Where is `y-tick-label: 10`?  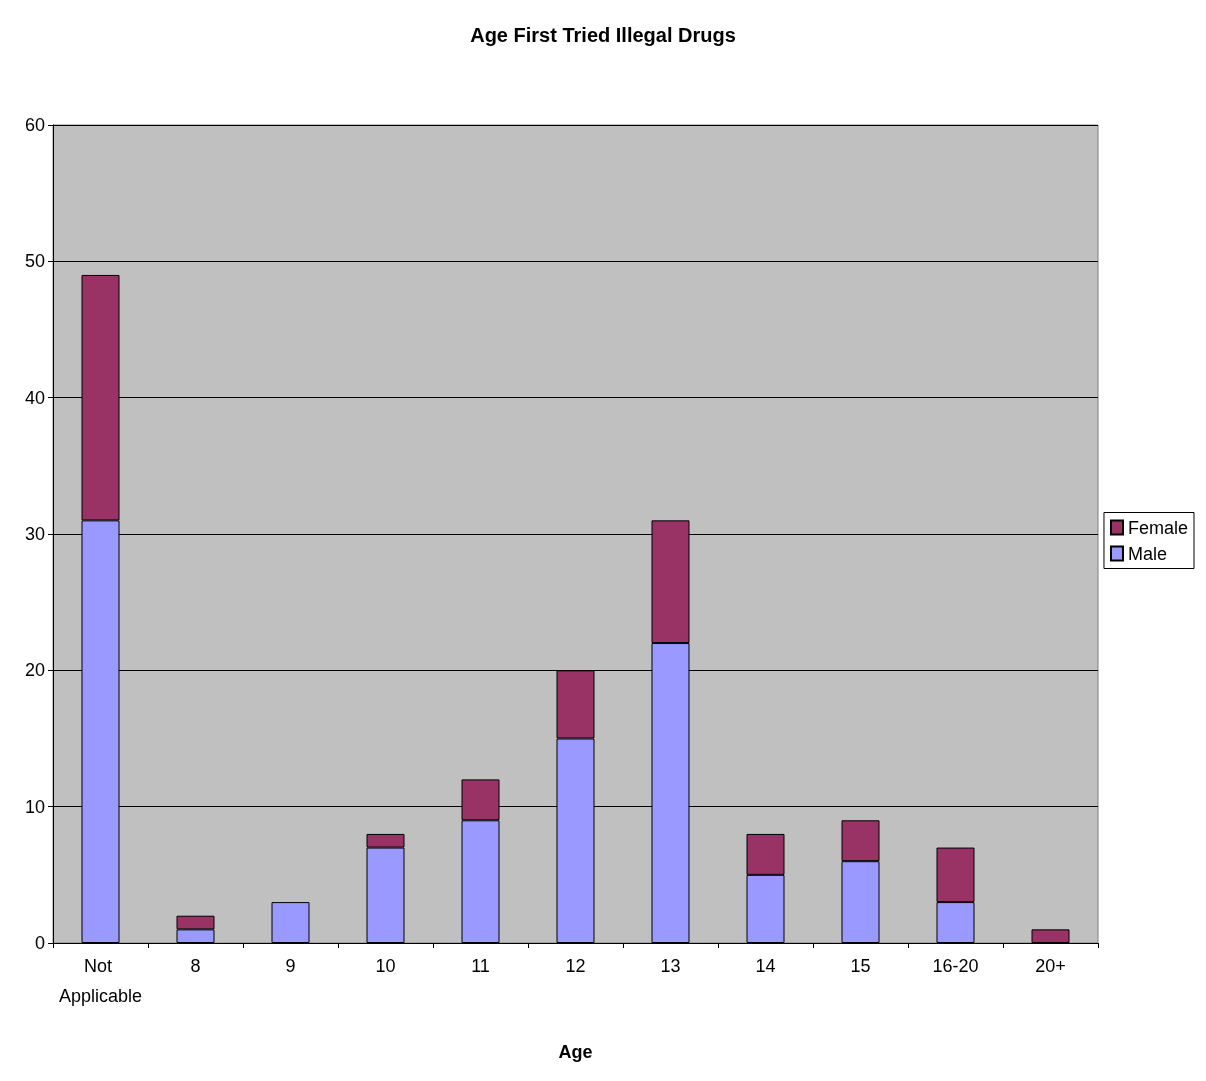 y-tick-label: 10 is located at coordinates (34, 806).